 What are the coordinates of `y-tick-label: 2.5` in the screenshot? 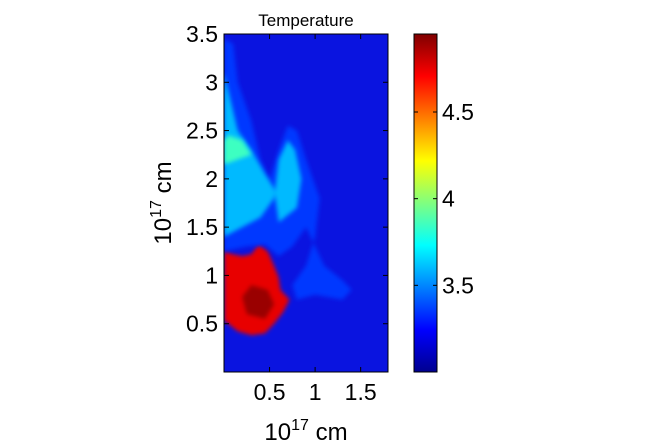 It's located at (202, 131).